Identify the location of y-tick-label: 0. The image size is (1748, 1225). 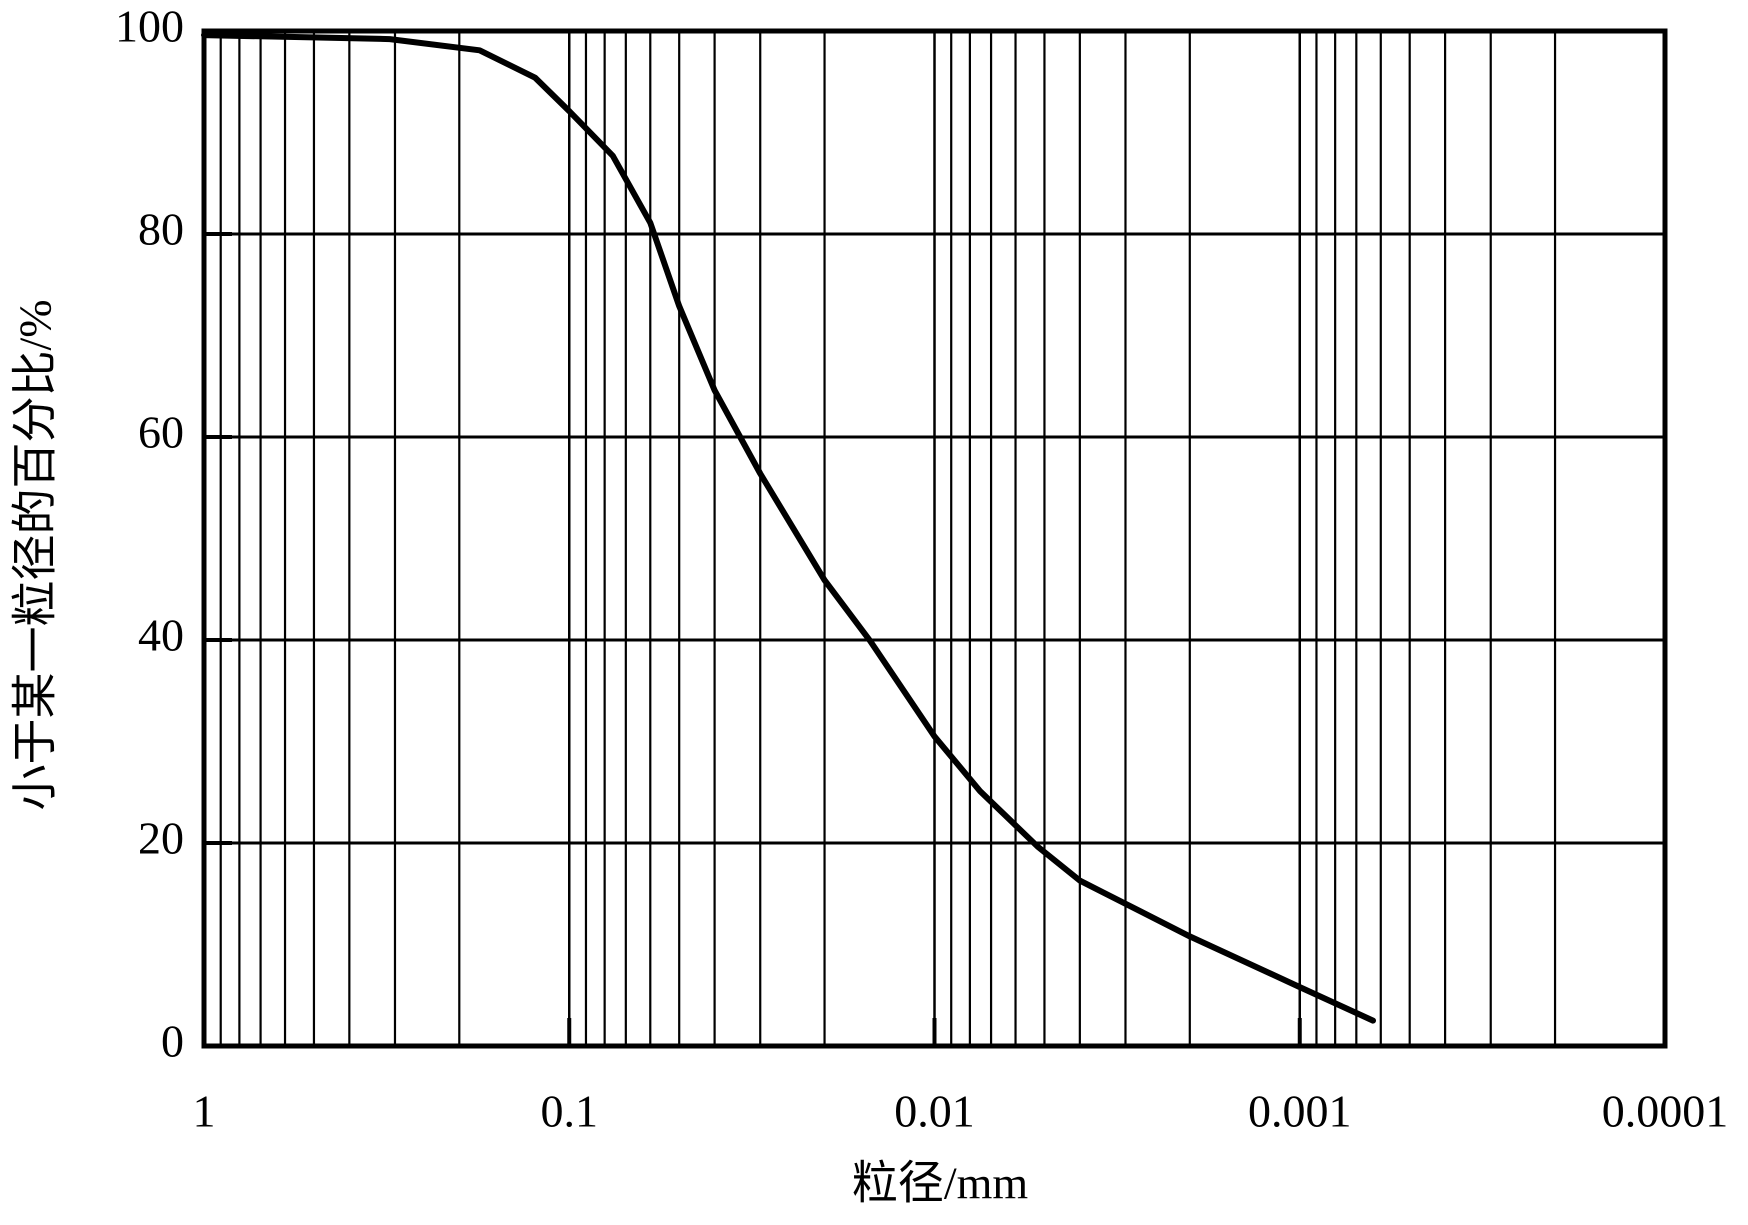
(172, 1041).